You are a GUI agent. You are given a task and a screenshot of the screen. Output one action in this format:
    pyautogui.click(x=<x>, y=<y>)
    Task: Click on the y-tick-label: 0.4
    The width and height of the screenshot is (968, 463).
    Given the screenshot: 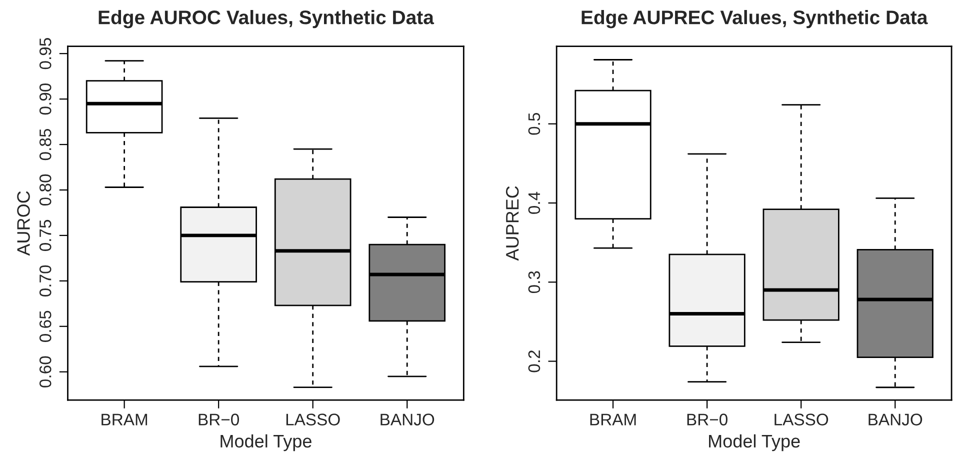 What is the action you would take?
    pyautogui.click(x=534, y=203)
    